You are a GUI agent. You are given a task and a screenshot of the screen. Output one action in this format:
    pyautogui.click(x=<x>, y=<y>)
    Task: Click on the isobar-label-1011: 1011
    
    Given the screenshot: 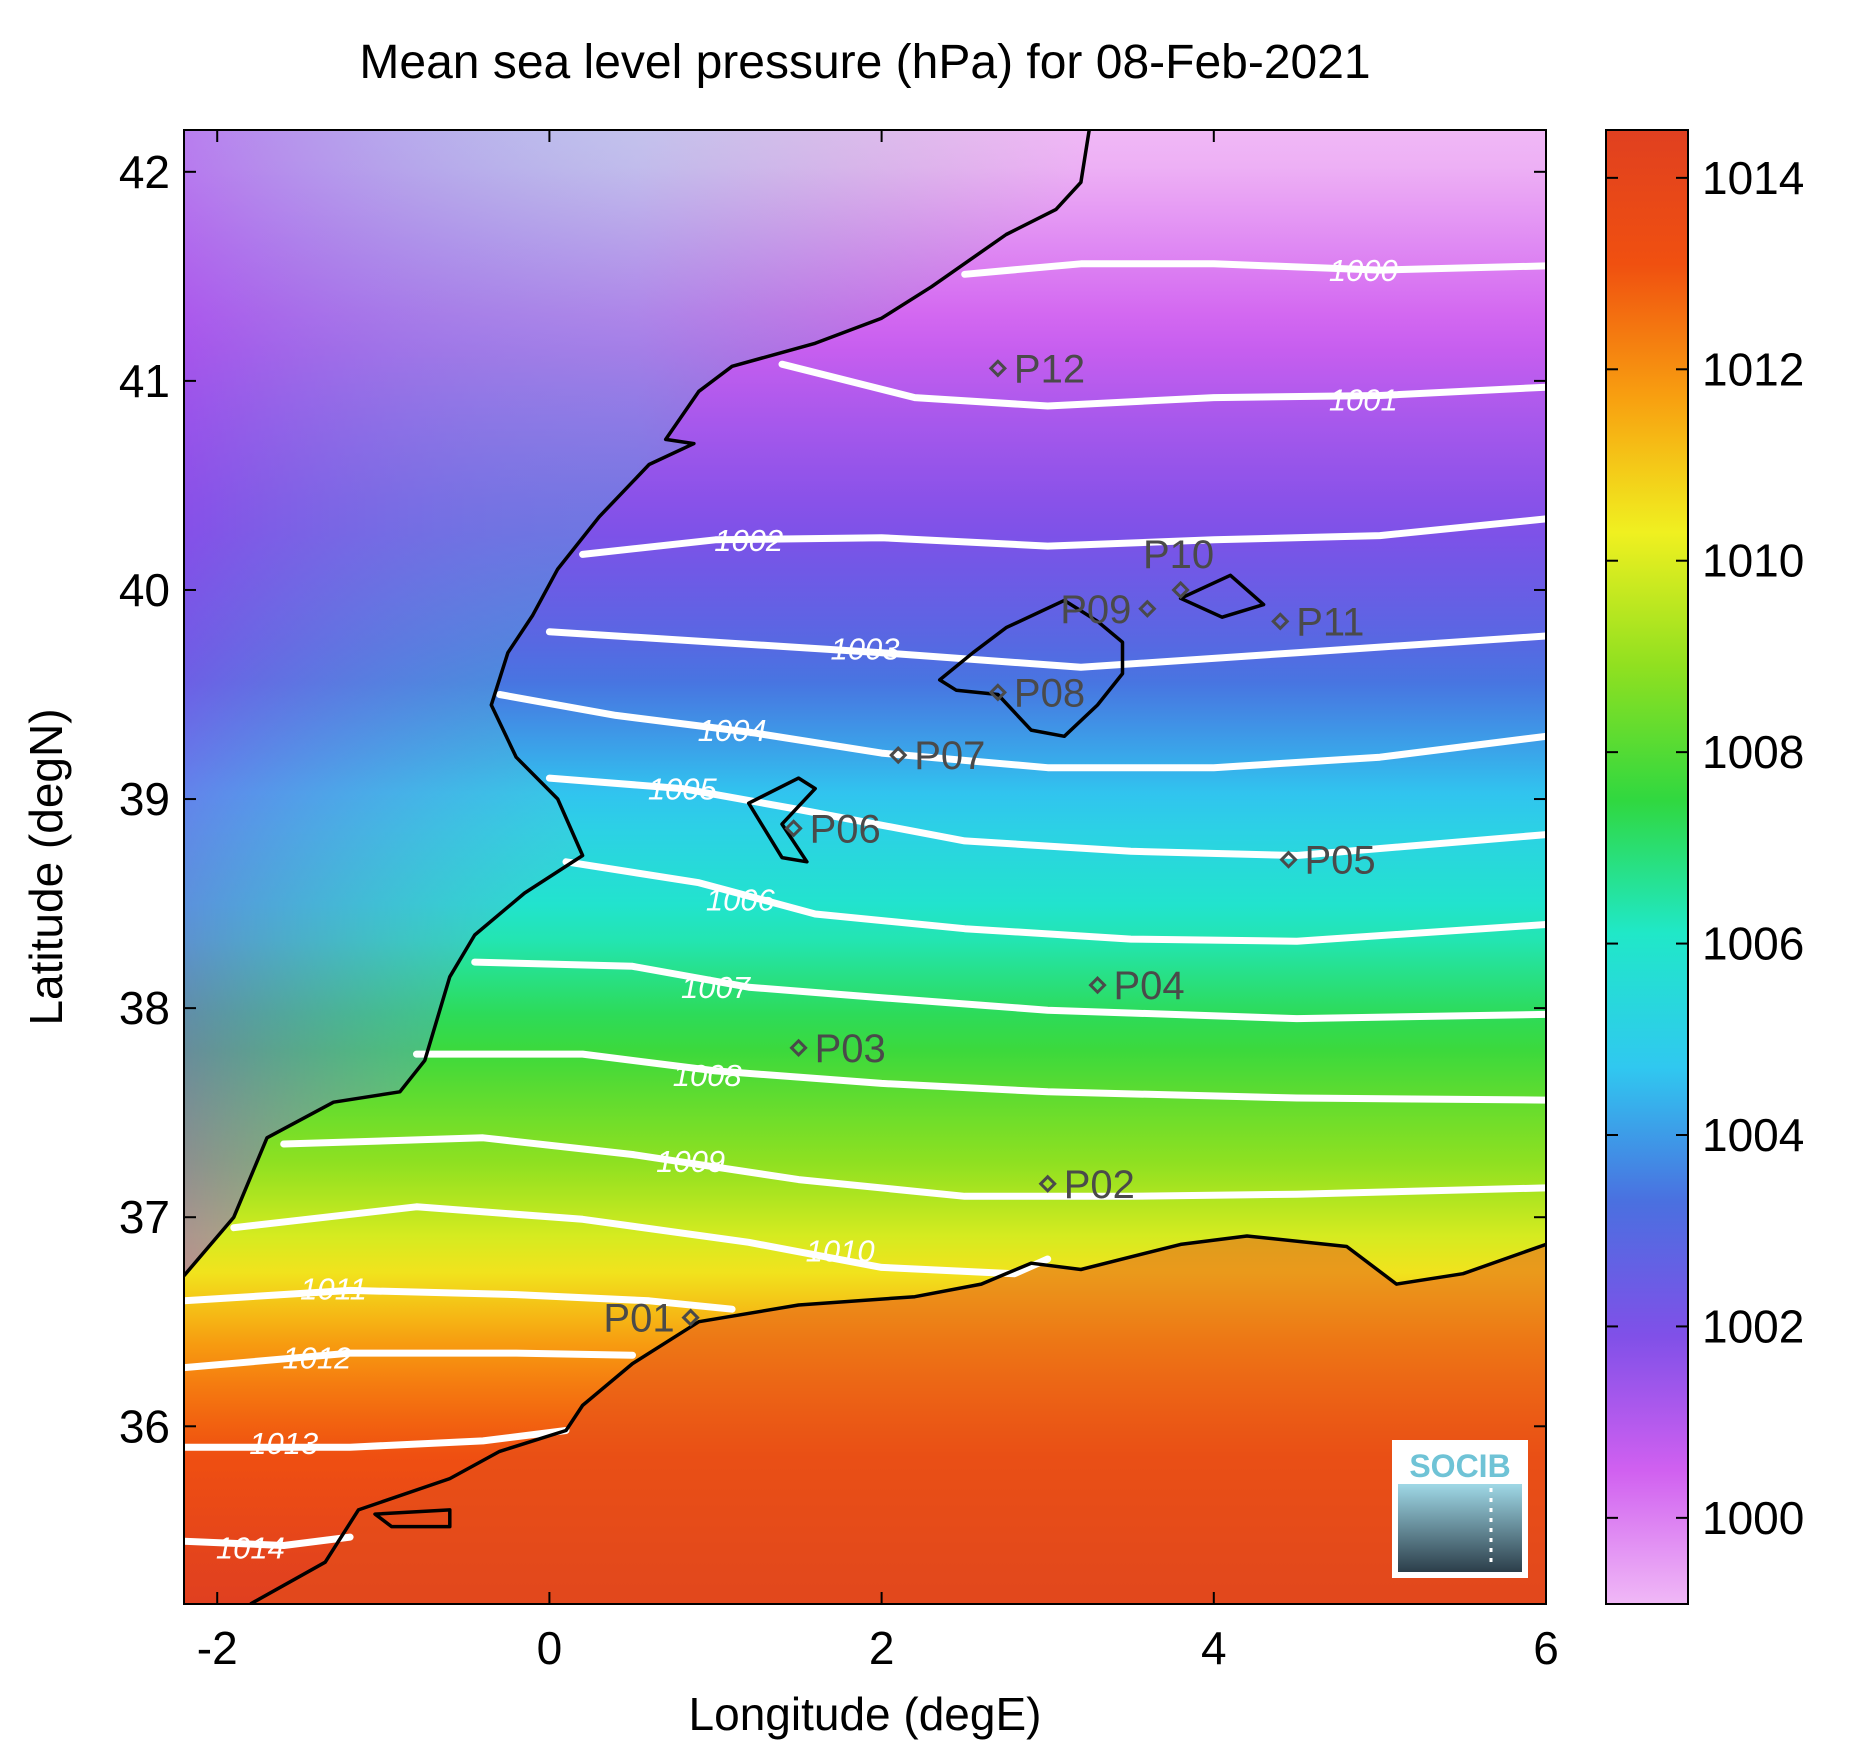 What is the action you would take?
    pyautogui.click(x=333, y=1288)
    